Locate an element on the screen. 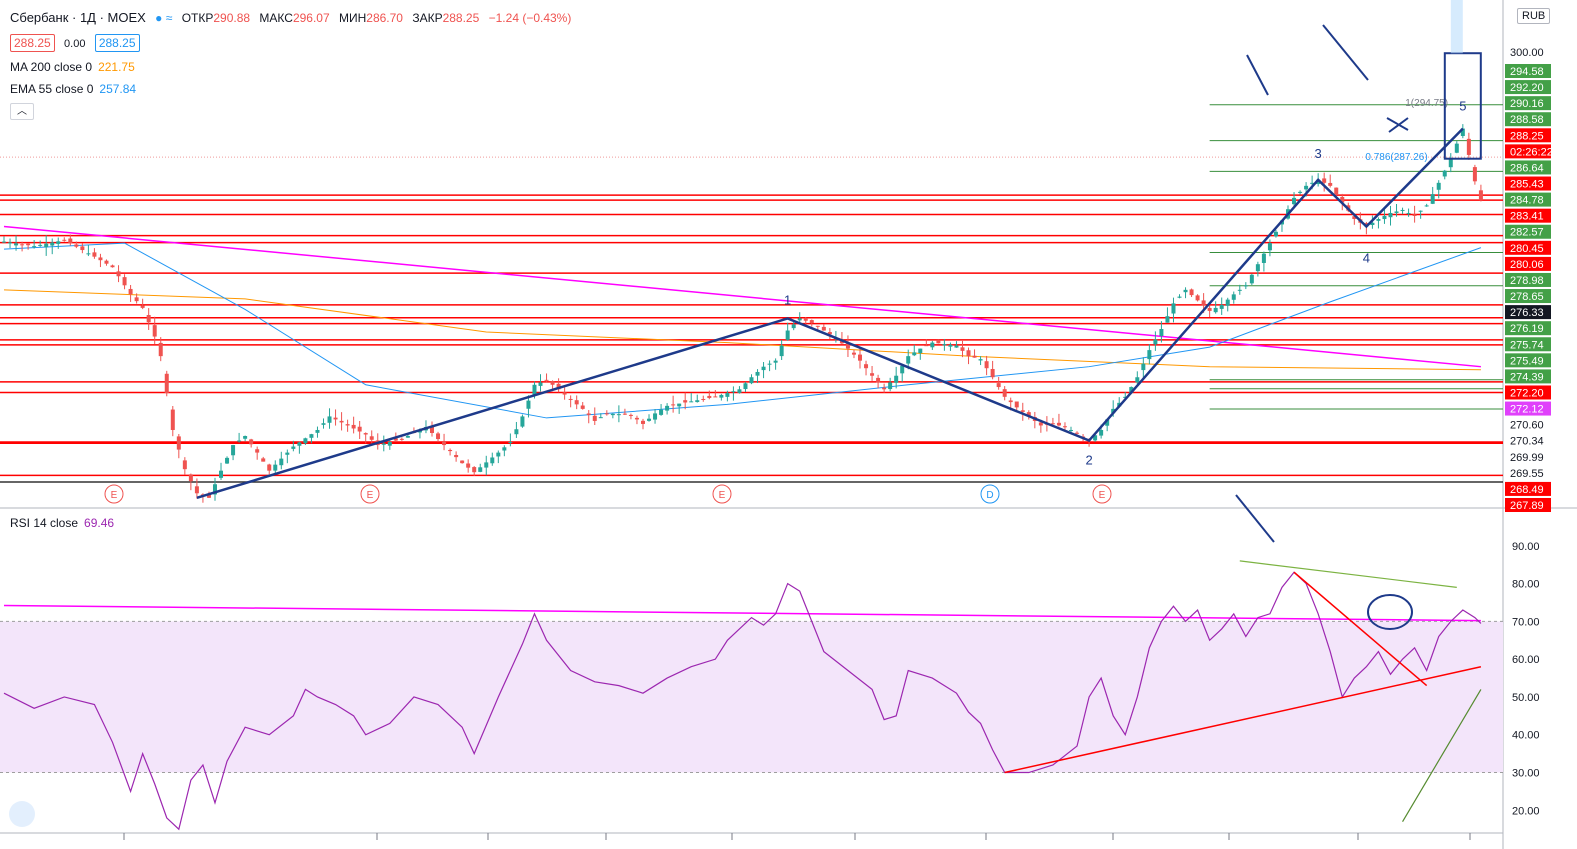  price-axis-label: 274.39 is located at coordinates (1527, 377).